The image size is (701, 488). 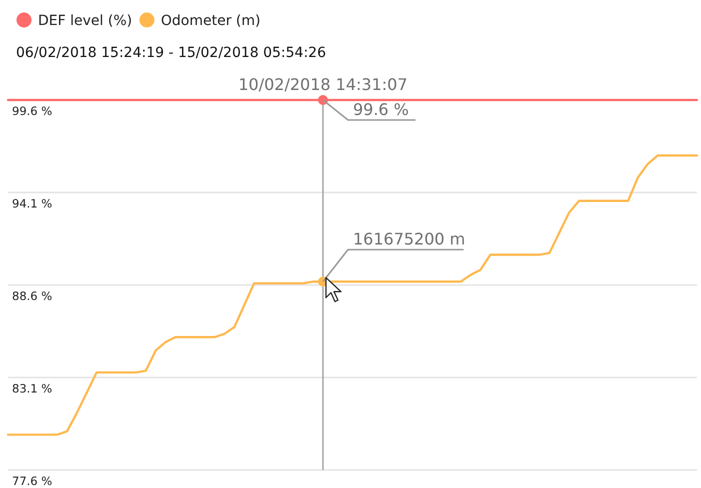 What do you see at coordinates (210, 21) in the screenshot?
I see `legend-label: Odometer (m)` at bounding box center [210, 21].